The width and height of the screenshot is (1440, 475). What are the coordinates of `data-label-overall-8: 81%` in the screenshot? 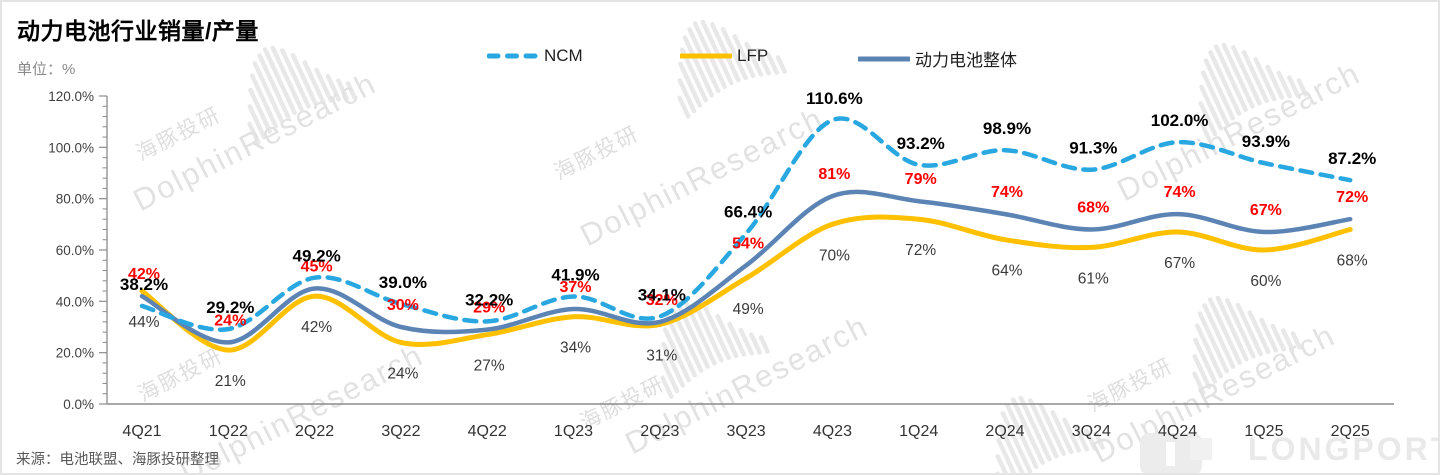 It's located at (834, 174).